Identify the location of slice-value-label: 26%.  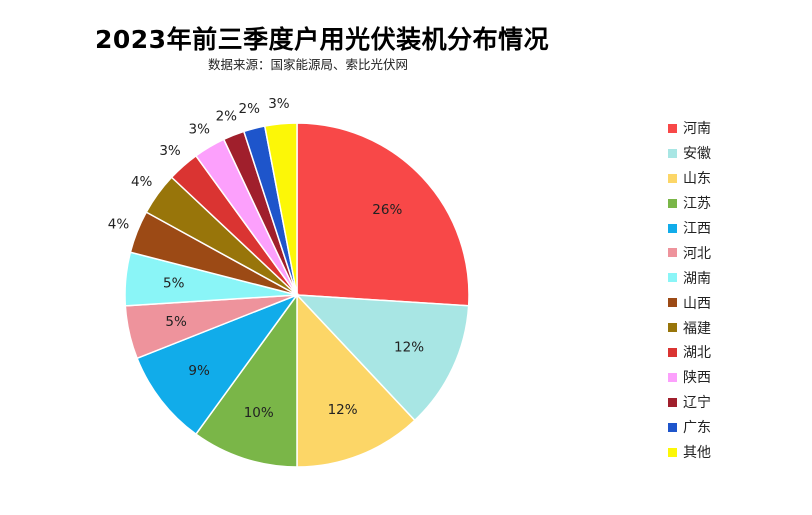
(387, 210).